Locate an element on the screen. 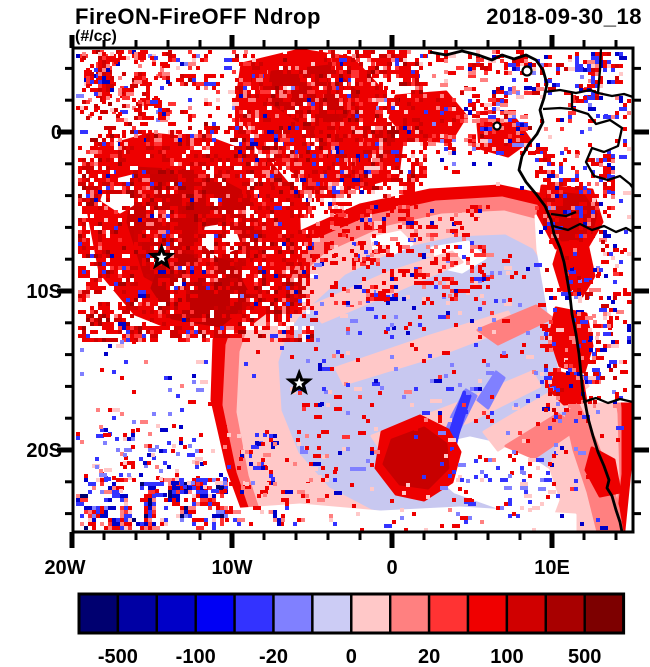 The width and height of the screenshot is (650, 667). y-tick-label: 0 is located at coordinates (56, 133).